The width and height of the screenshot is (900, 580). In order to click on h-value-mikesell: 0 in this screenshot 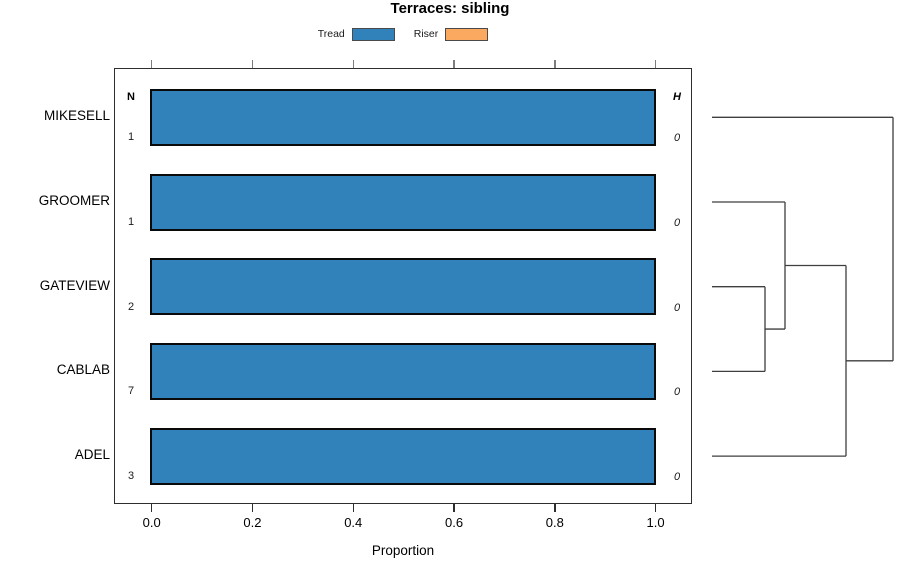, I will do `click(677, 138)`.